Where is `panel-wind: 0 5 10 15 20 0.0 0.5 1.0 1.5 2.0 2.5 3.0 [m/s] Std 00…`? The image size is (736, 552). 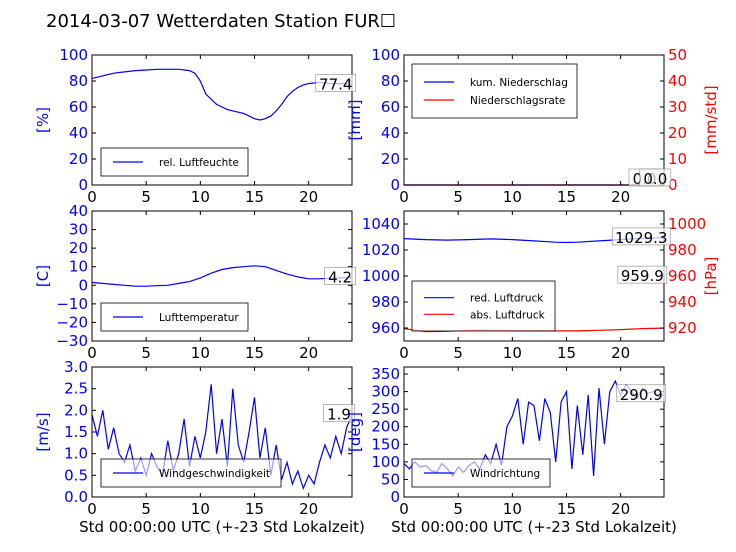
panel-wind: 0 5 10 15 20 0.0 0.5 1.0 1.5 2.0 2.5 3.0 [m/s] Std 00… is located at coordinates (199, 447).